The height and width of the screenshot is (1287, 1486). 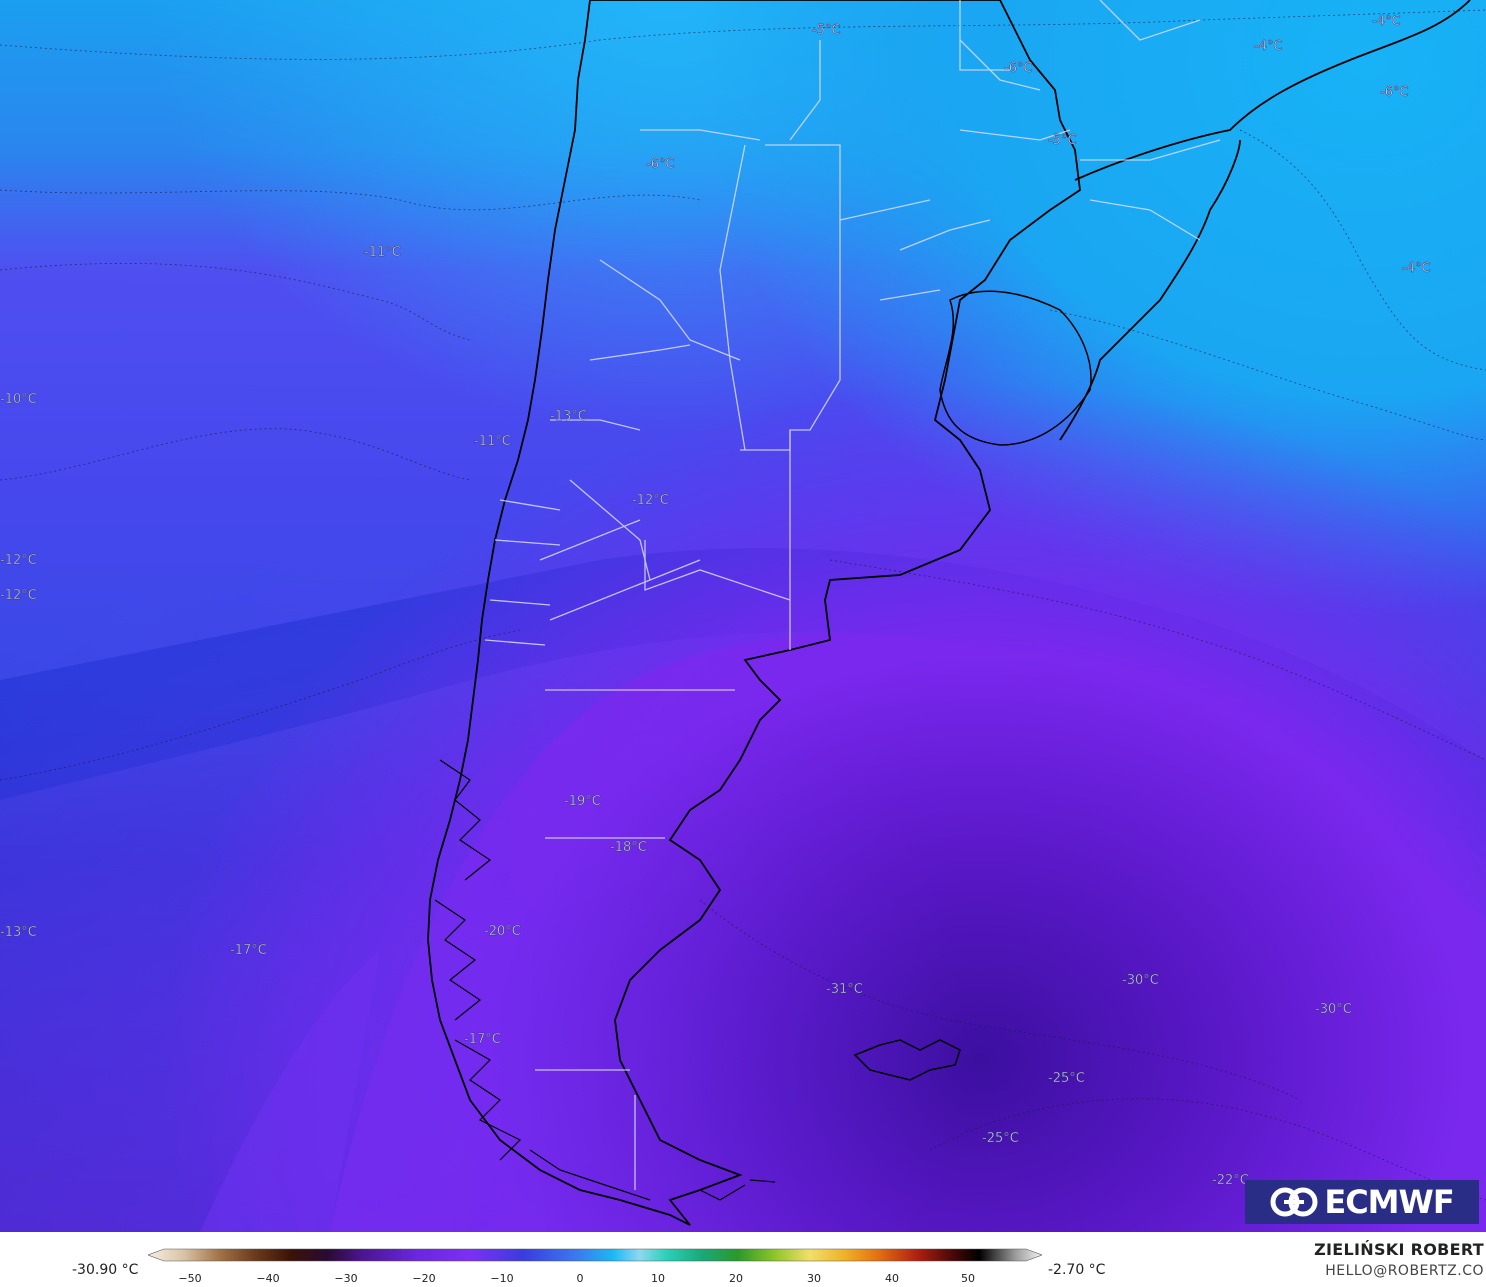 I want to click on ecmwf-logo-text: ECMWF, so click(x=1389, y=1202).